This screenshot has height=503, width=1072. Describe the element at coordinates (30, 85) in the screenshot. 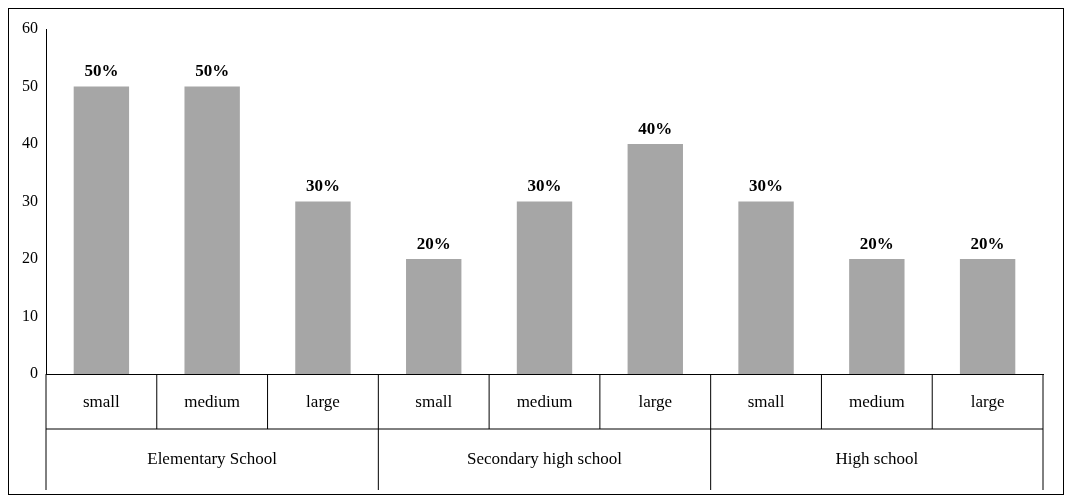

I see `y-tick-label: 50` at that location.